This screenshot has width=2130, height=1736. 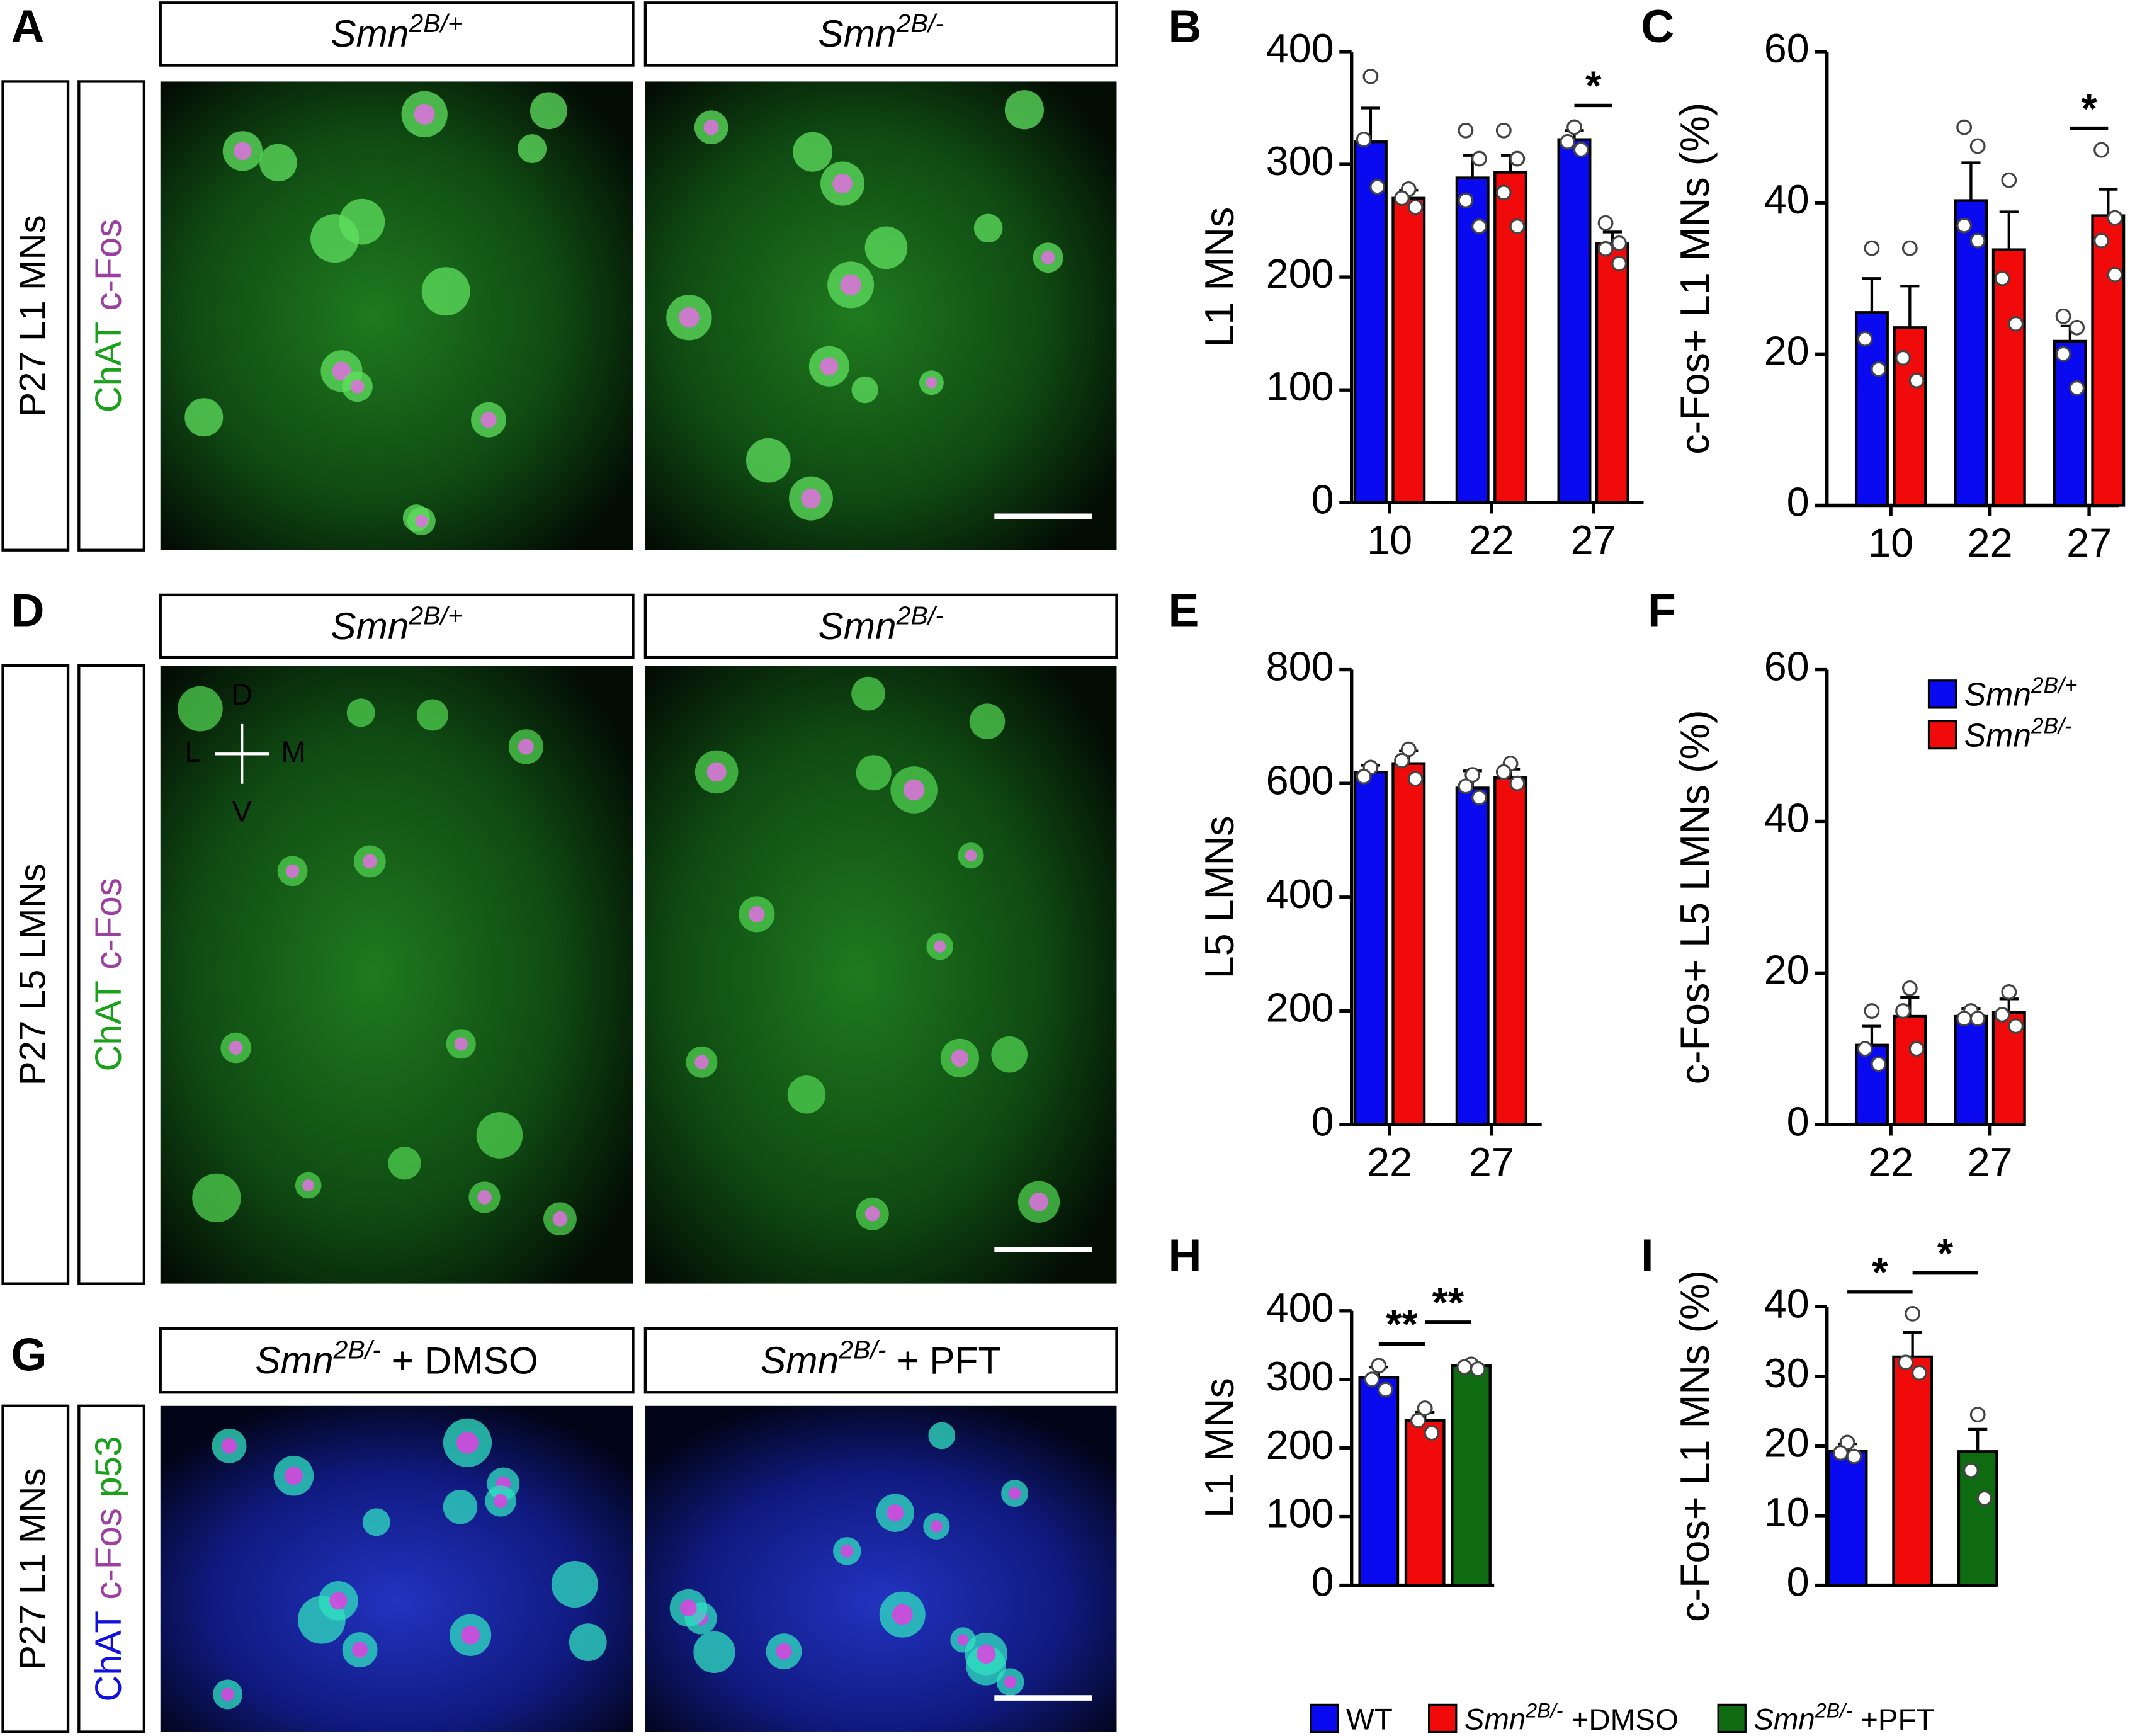 What do you see at coordinates (108, 975) in the screenshot?
I see `stain-label: ChAT c-Fos` at bounding box center [108, 975].